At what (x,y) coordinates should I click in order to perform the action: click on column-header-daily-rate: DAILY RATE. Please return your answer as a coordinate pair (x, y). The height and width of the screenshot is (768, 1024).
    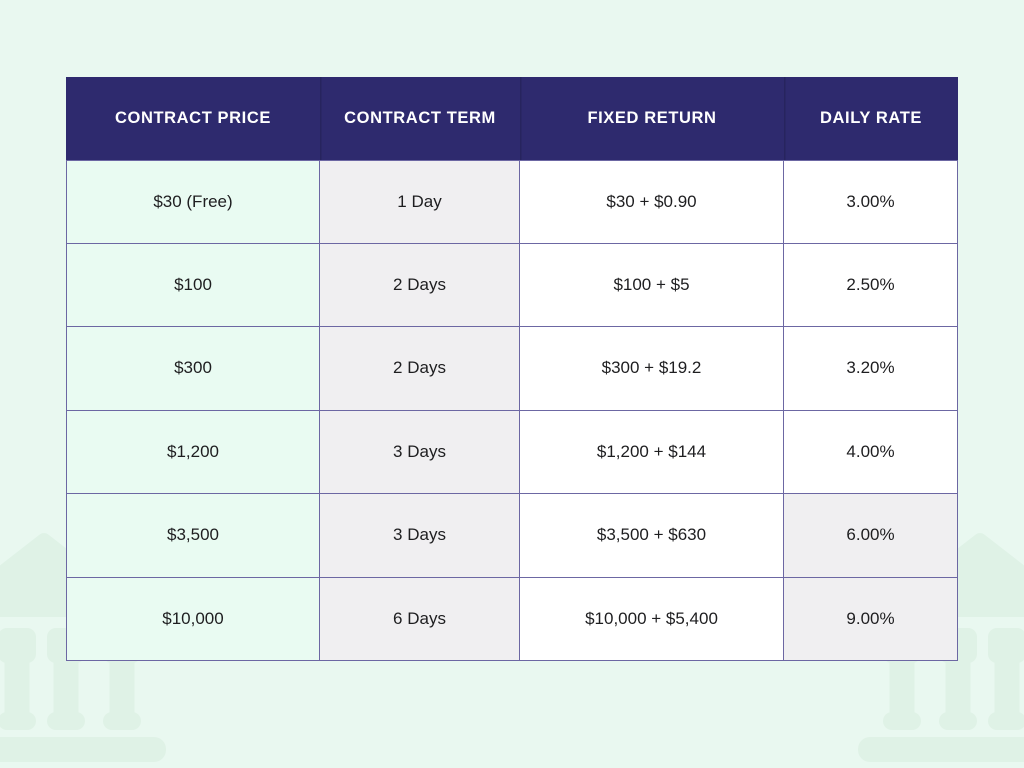
    Looking at the image, I should click on (871, 118).